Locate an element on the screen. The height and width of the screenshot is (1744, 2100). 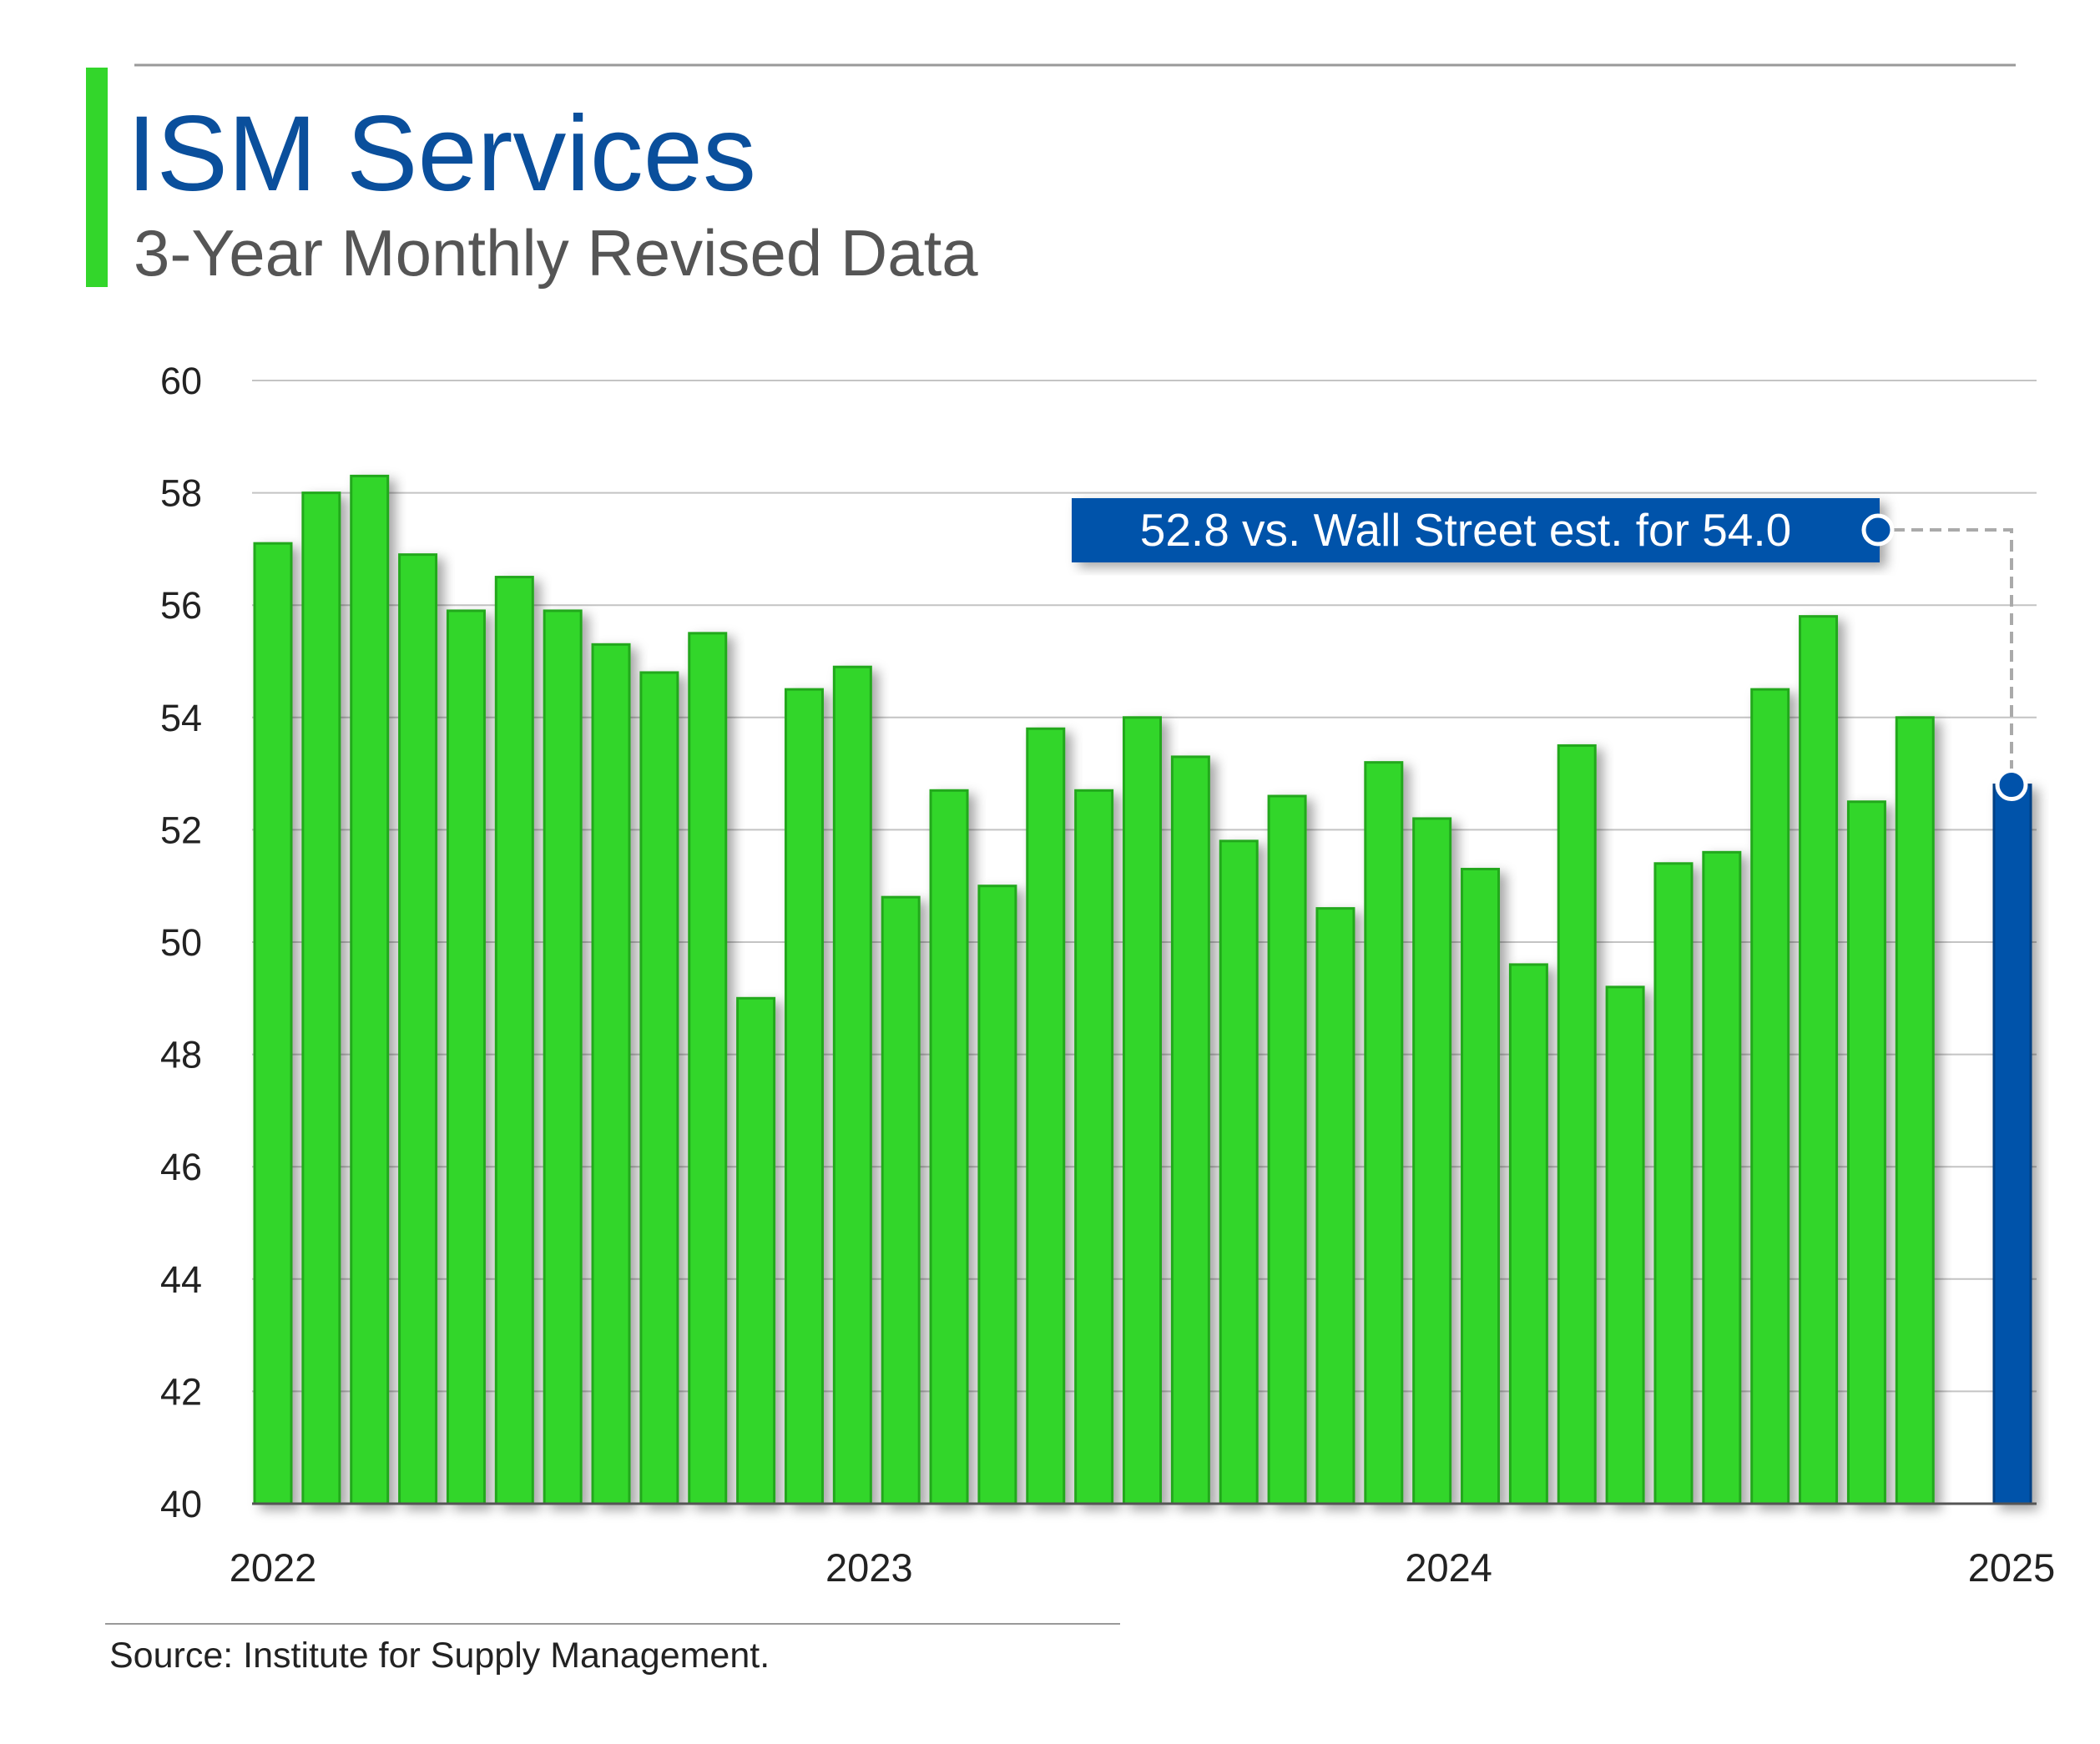
y-tick-label: 52 is located at coordinates (181, 830).